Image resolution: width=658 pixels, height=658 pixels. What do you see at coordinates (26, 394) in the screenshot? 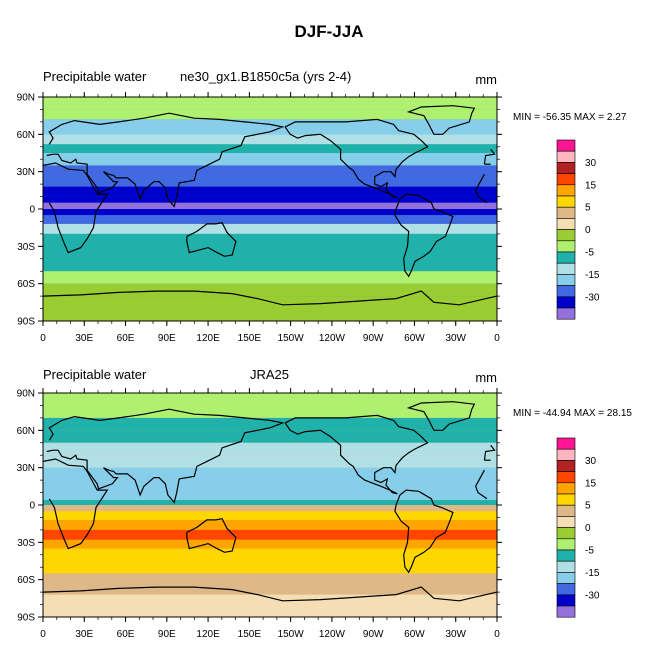
I see `y-tick-label: 90N` at bounding box center [26, 394].